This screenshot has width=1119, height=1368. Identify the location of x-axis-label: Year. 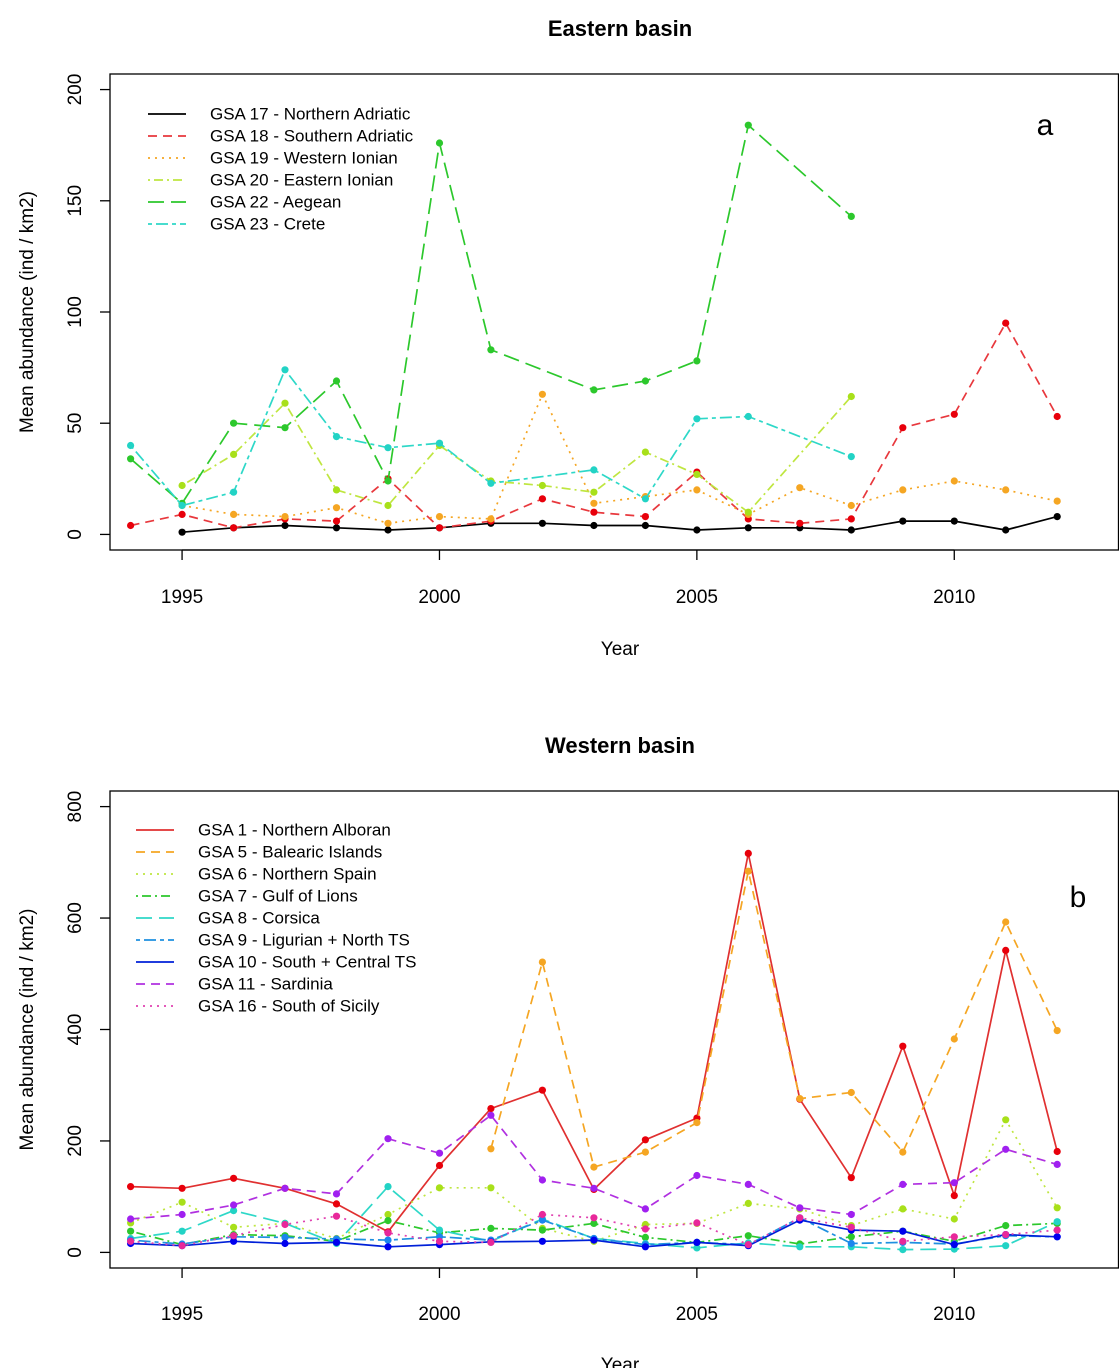
(620, 1361).